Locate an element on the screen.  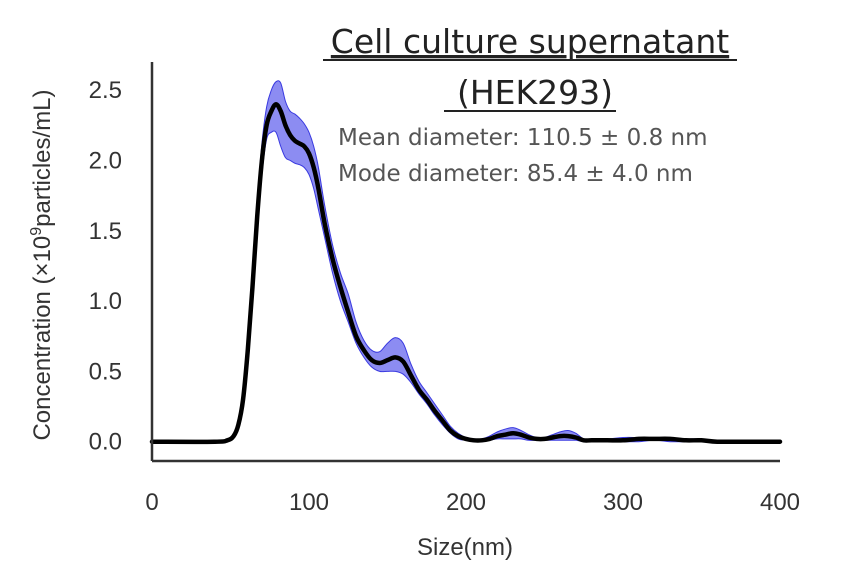
x-tick-label-200: 200 is located at coordinates (466, 502).